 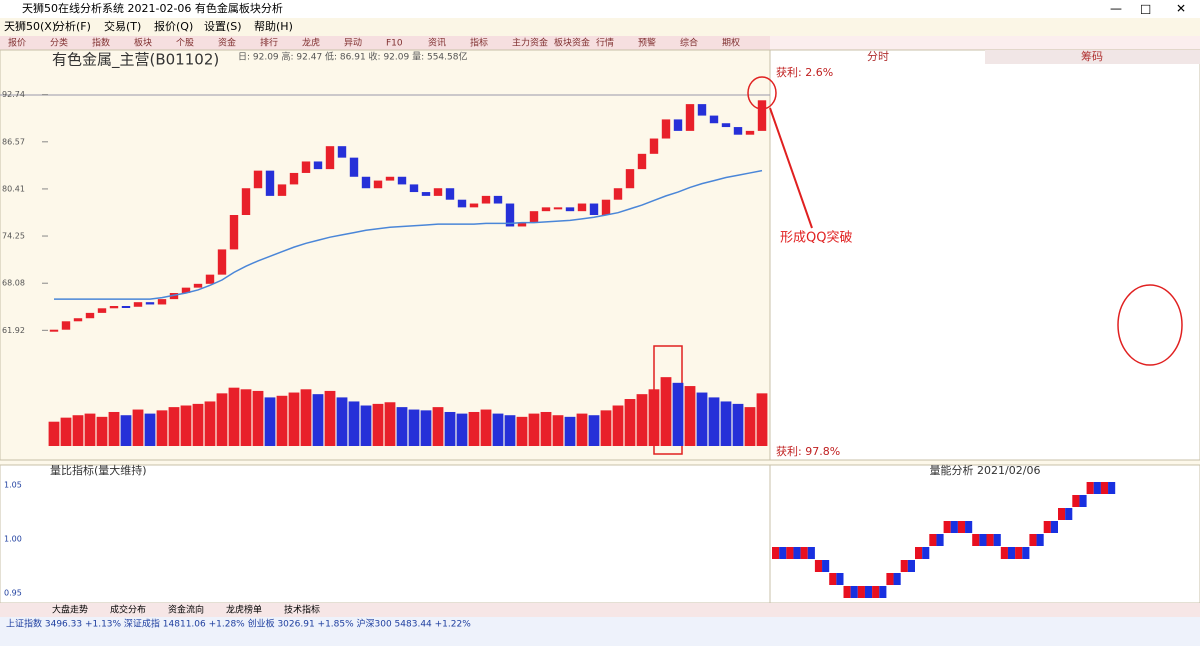 What do you see at coordinates (394, 44) in the screenshot?
I see `tab: F10` at bounding box center [394, 44].